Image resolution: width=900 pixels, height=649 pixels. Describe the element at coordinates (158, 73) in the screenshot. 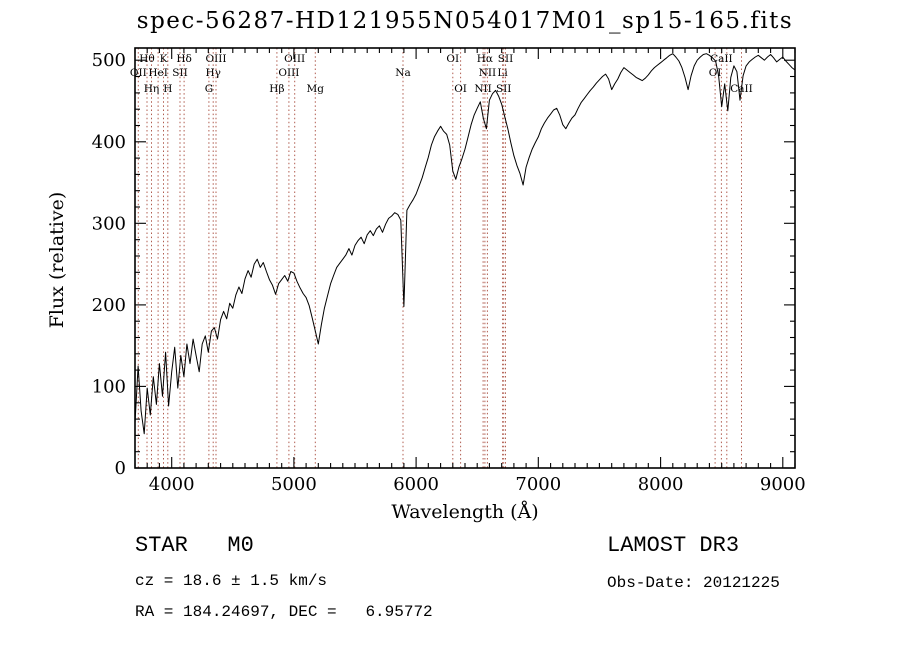

I see `spectral-line-label: HeI` at that location.